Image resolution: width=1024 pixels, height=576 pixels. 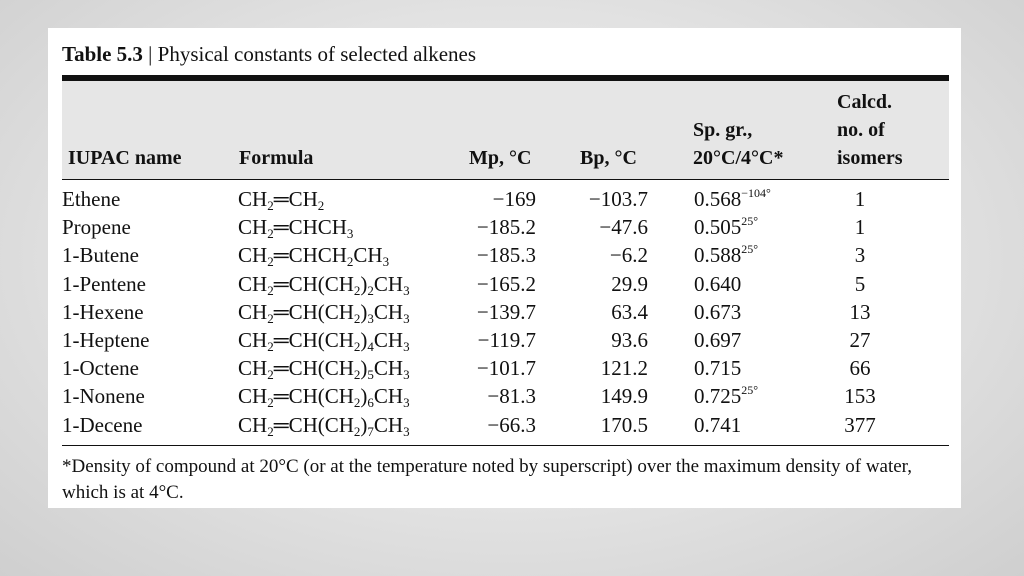 I want to click on row-spgr: 0.58825°, so click(x=726, y=255).